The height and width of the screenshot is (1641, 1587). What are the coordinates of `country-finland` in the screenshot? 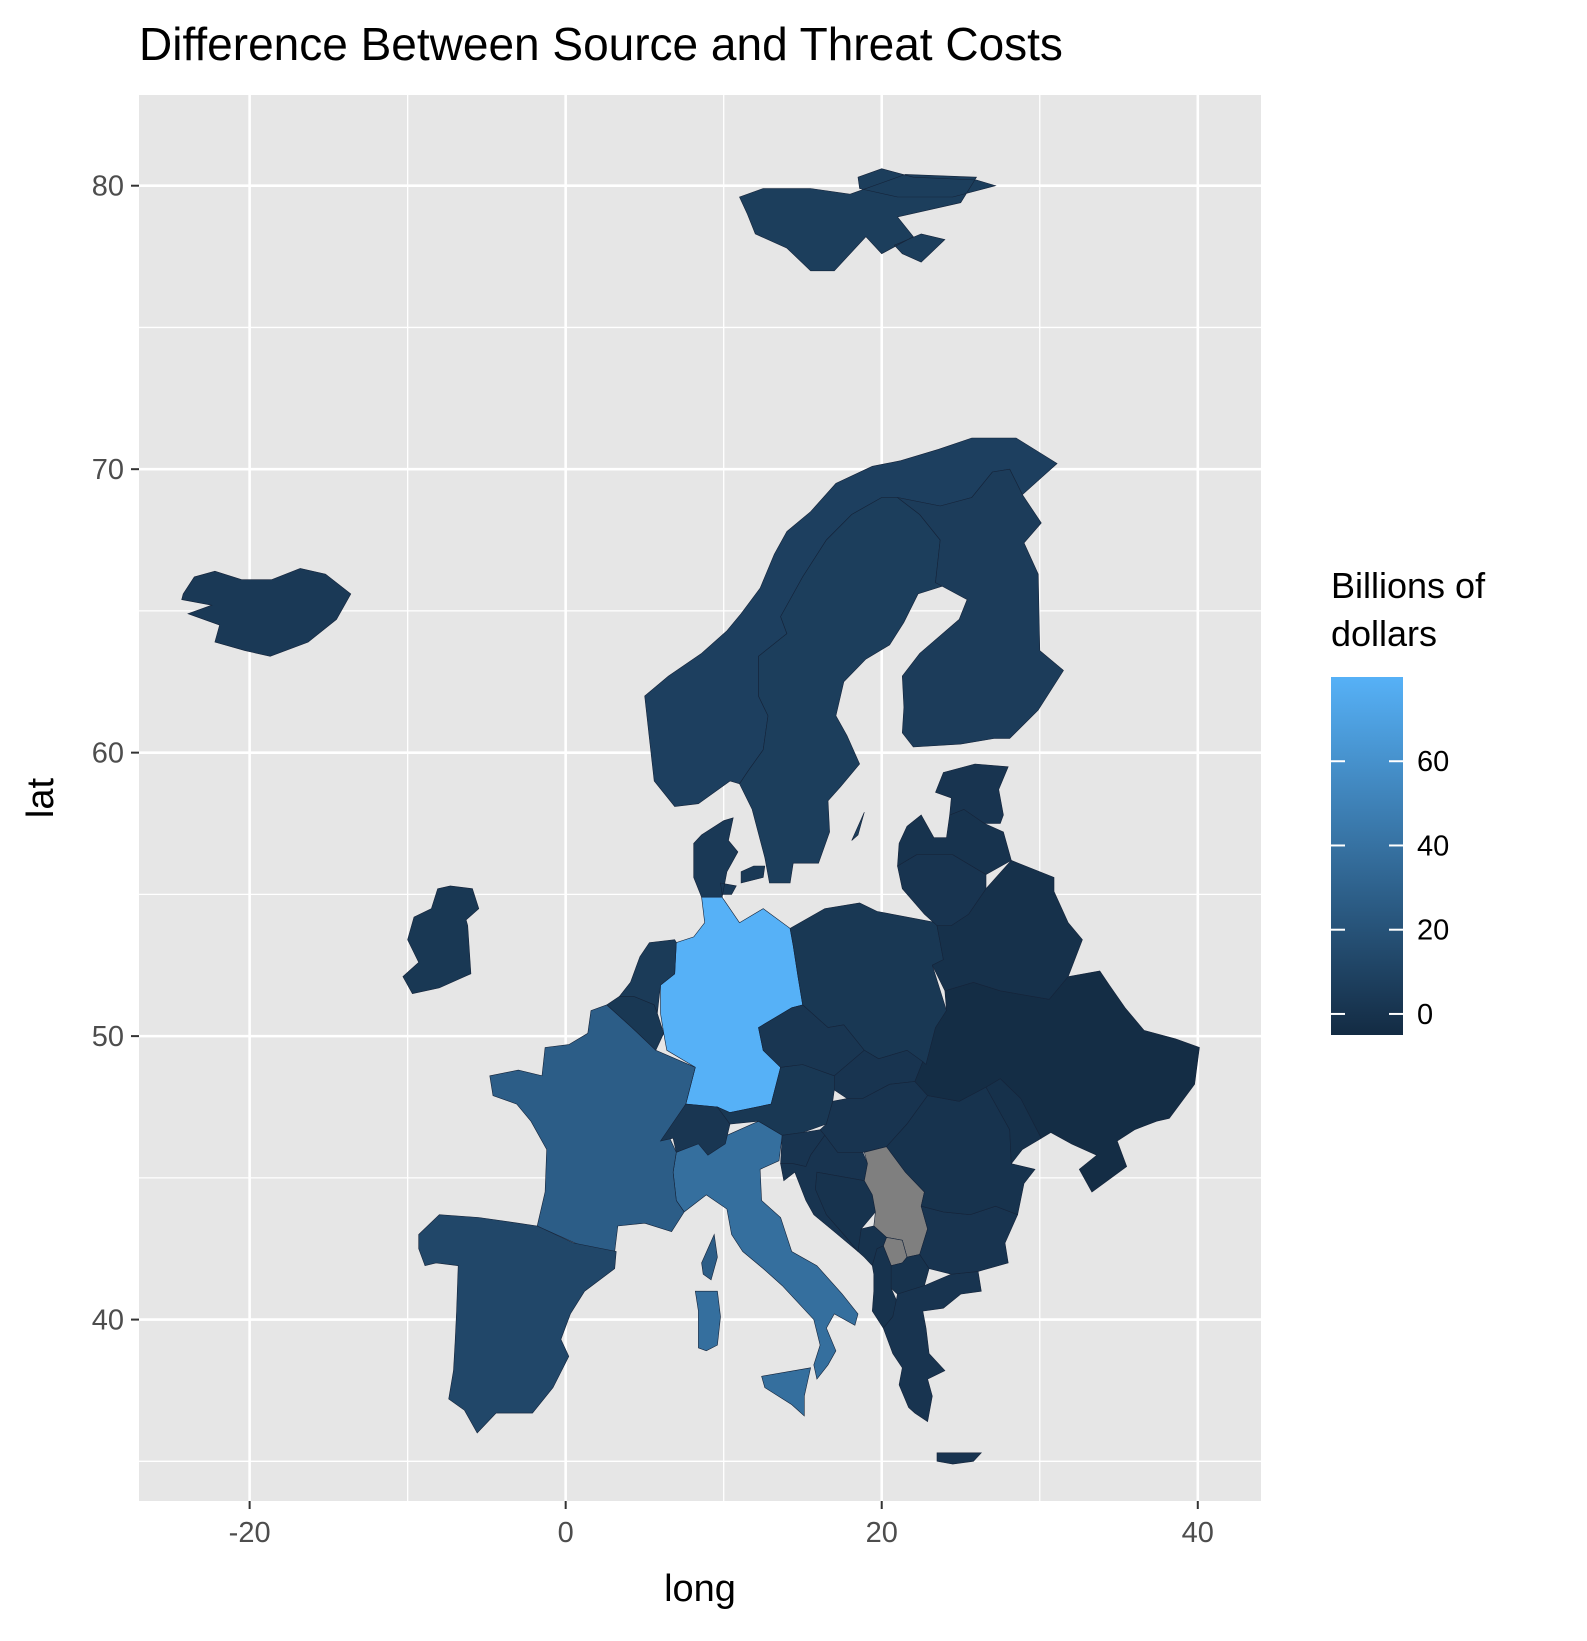 It's located at (980, 608).